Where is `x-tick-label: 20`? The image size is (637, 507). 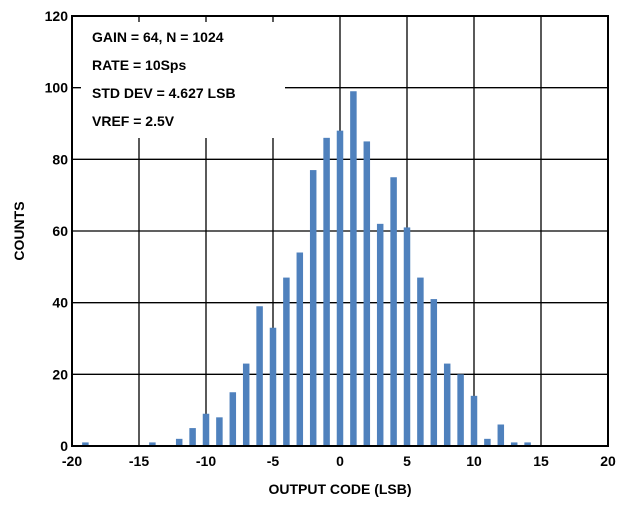
x-tick-label: 20 is located at coordinates (608, 461).